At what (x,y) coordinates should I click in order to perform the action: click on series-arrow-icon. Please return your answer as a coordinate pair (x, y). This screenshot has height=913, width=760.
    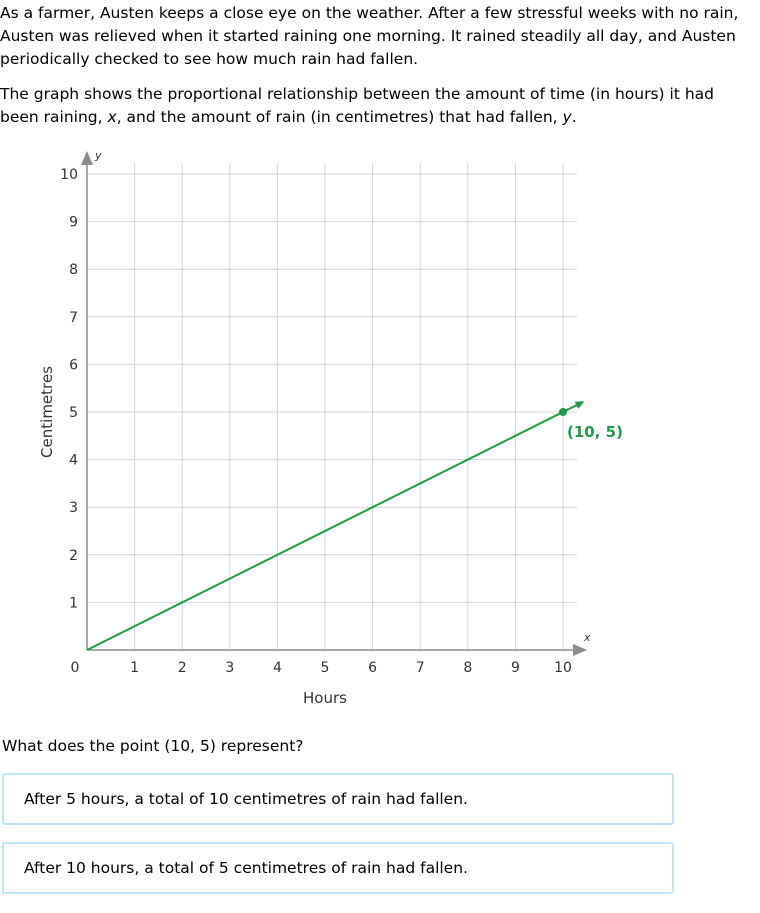
    Looking at the image, I should click on (579, 405).